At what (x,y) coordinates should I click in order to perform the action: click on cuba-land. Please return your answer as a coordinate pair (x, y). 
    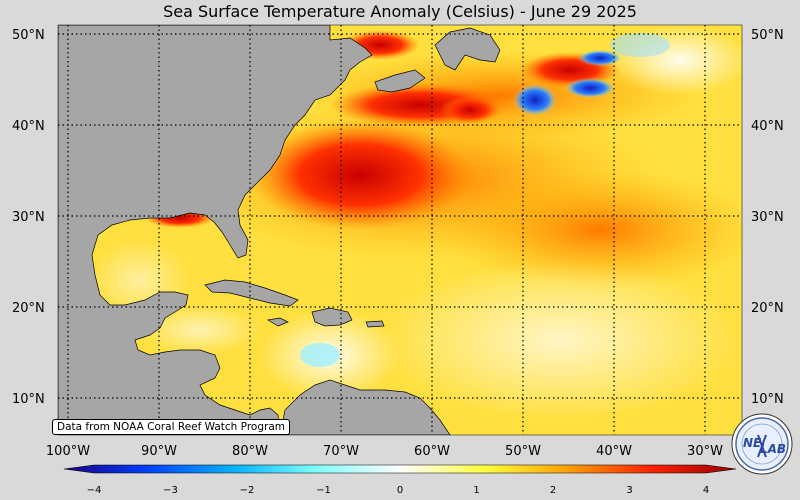
    Looking at the image, I should click on (251, 293).